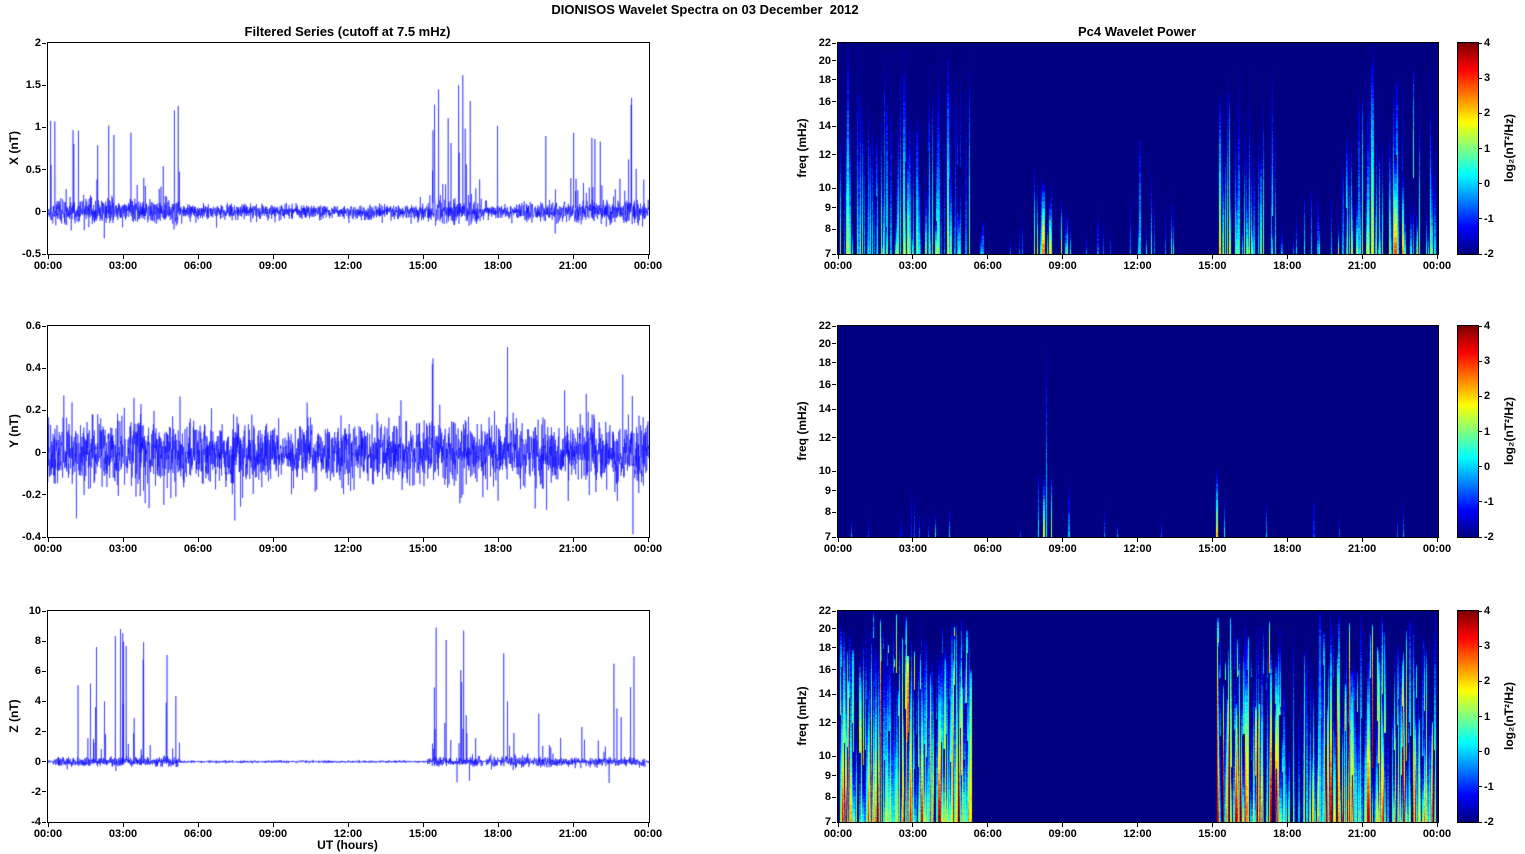  I want to click on colorbar, so click(1468, 716).